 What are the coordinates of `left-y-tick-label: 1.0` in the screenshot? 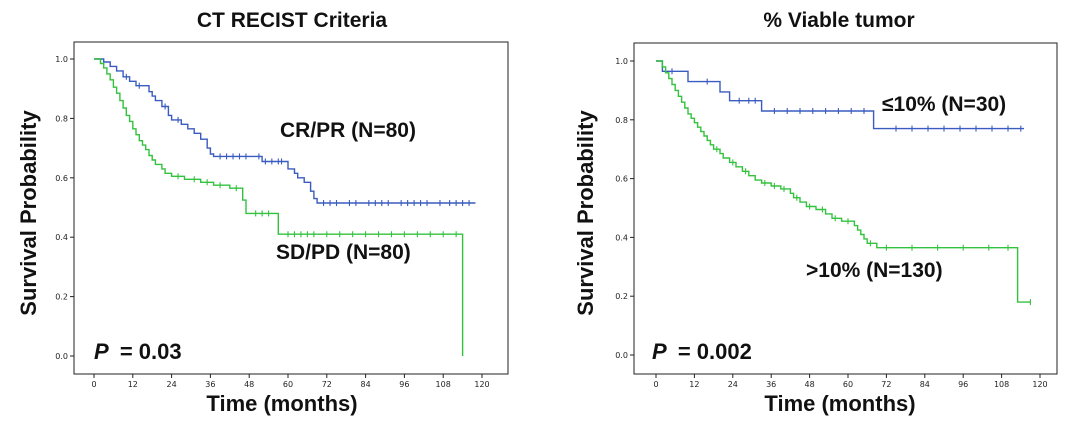 It's located at (61, 59).